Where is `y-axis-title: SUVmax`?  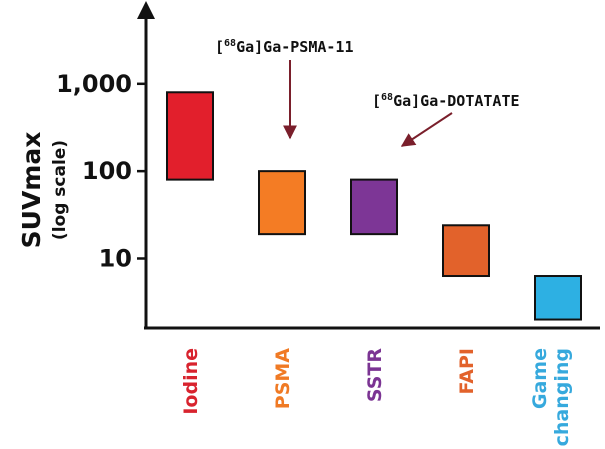
y-axis-title: SUVmax is located at coordinates (31, 190).